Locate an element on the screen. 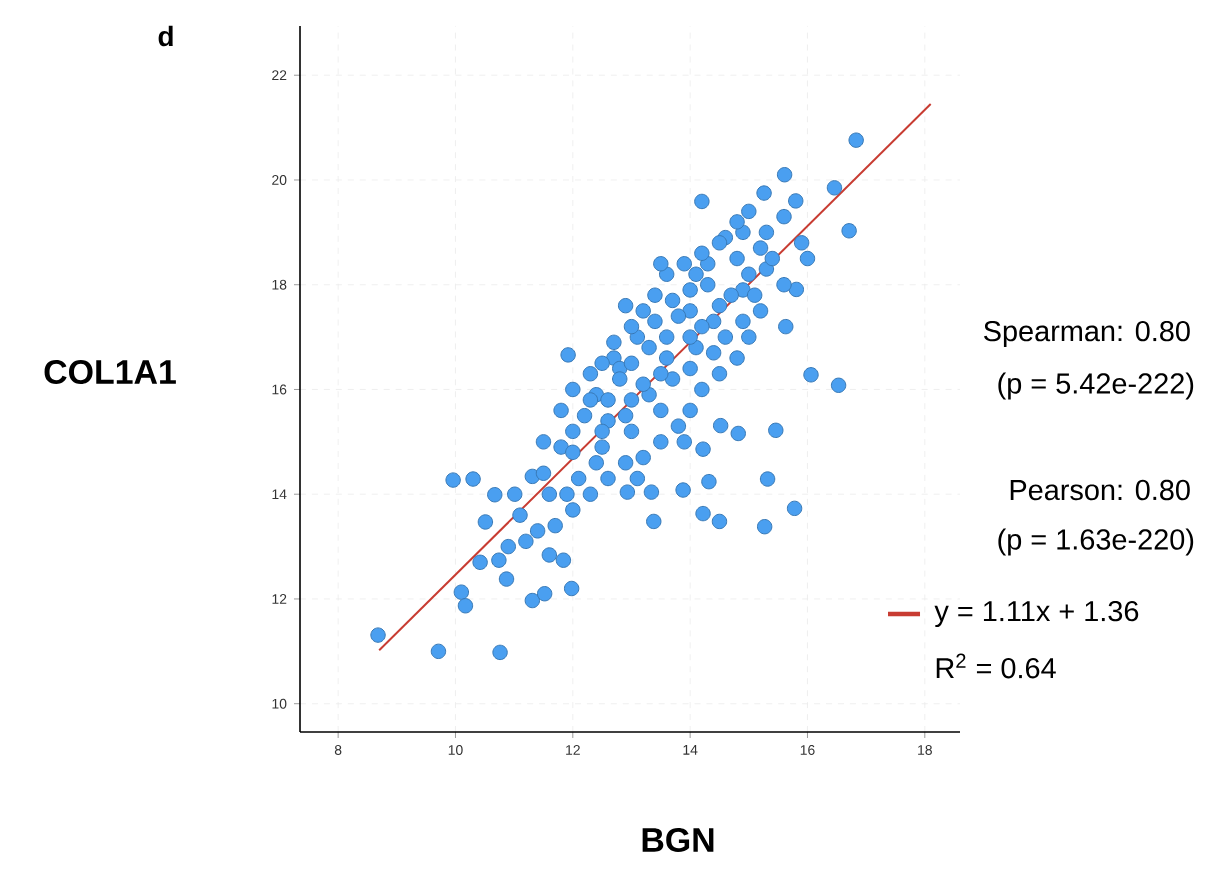 The height and width of the screenshot is (876, 1214). annotation: R$^{2}$ = 0.64 is located at coordinates (996, 666).